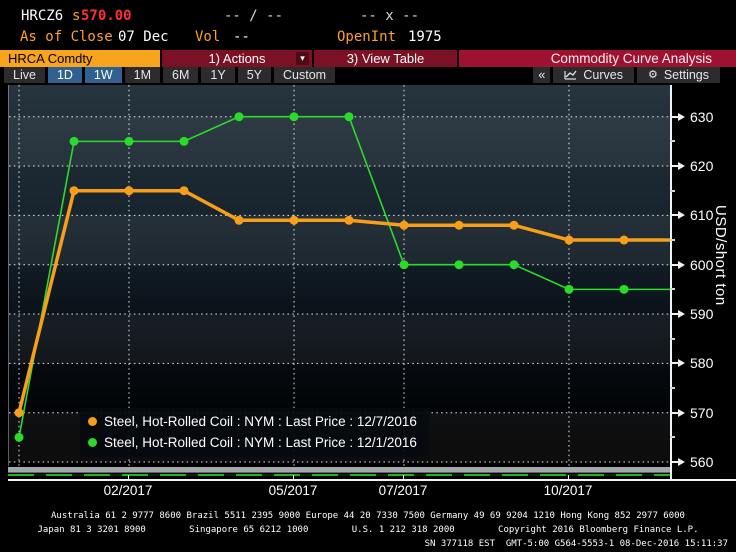 This screenshot has height=552, width=736. What do you see at coordinates (372, 480) in the screenshot?
I see `x-axis-line` at bounding box center [372, 480].